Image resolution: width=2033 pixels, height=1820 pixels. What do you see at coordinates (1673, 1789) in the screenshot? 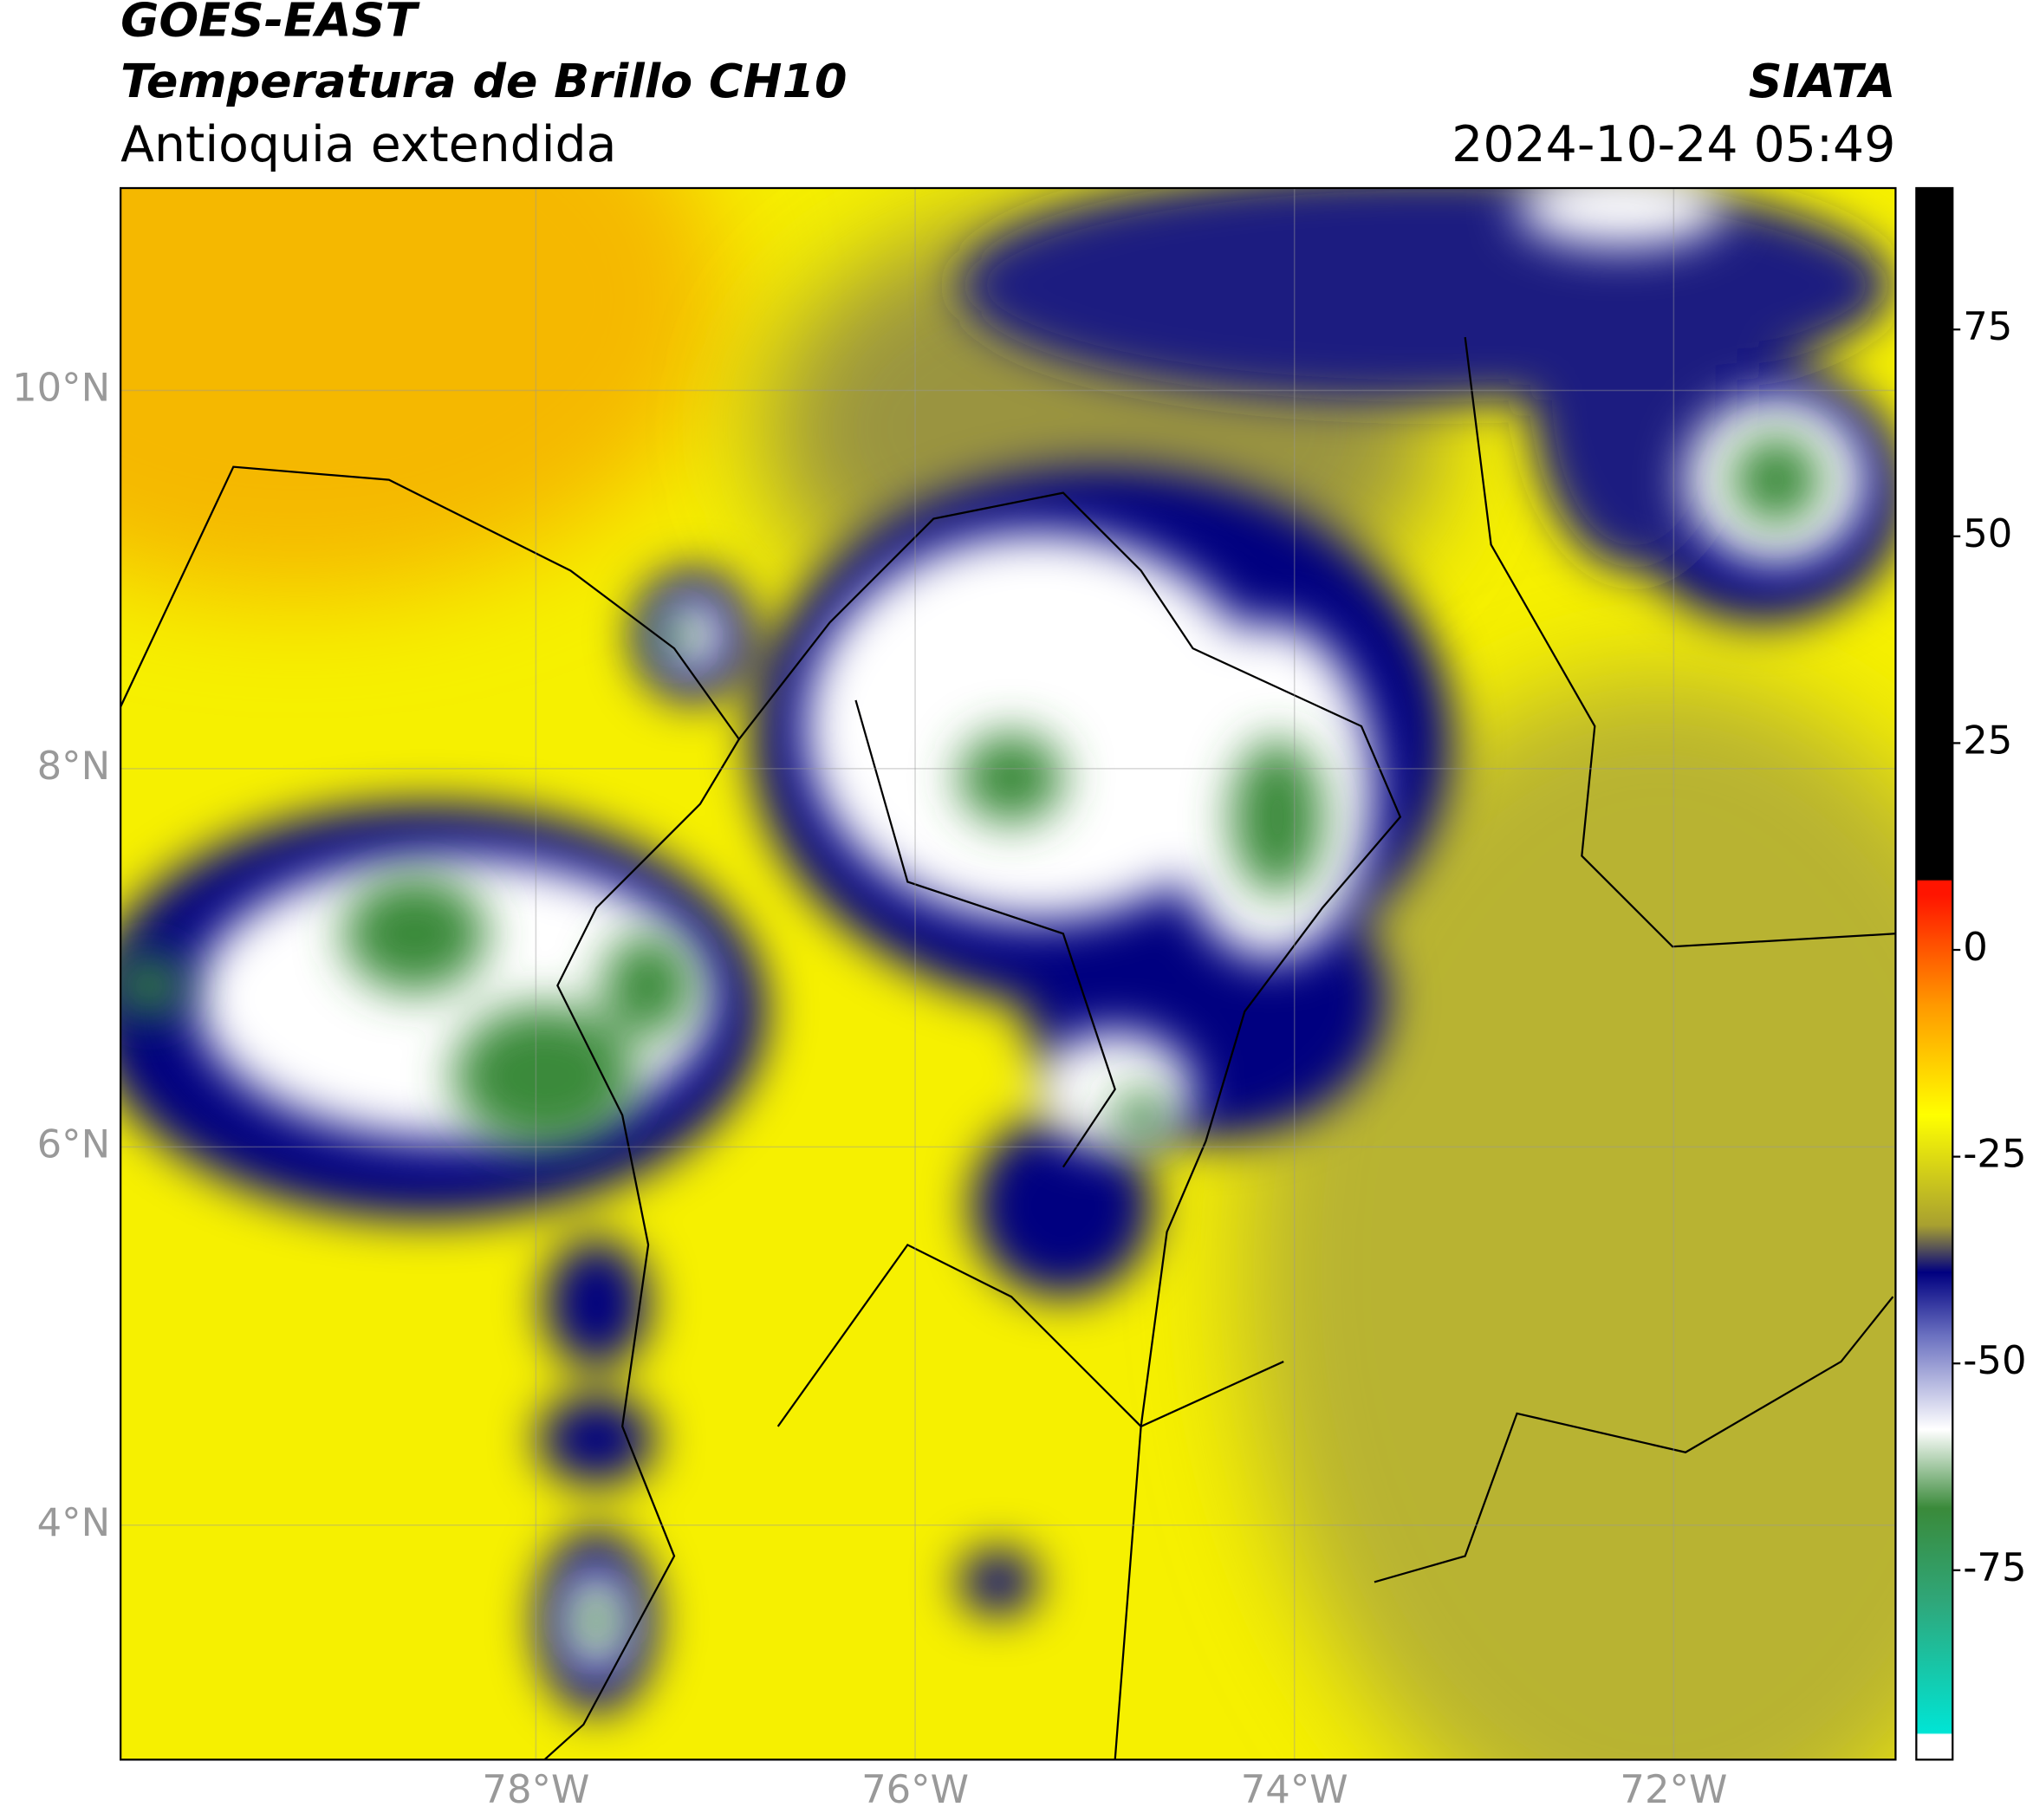
I see `x-tick-label: 72°W` at bounding box center [1673, 1789].